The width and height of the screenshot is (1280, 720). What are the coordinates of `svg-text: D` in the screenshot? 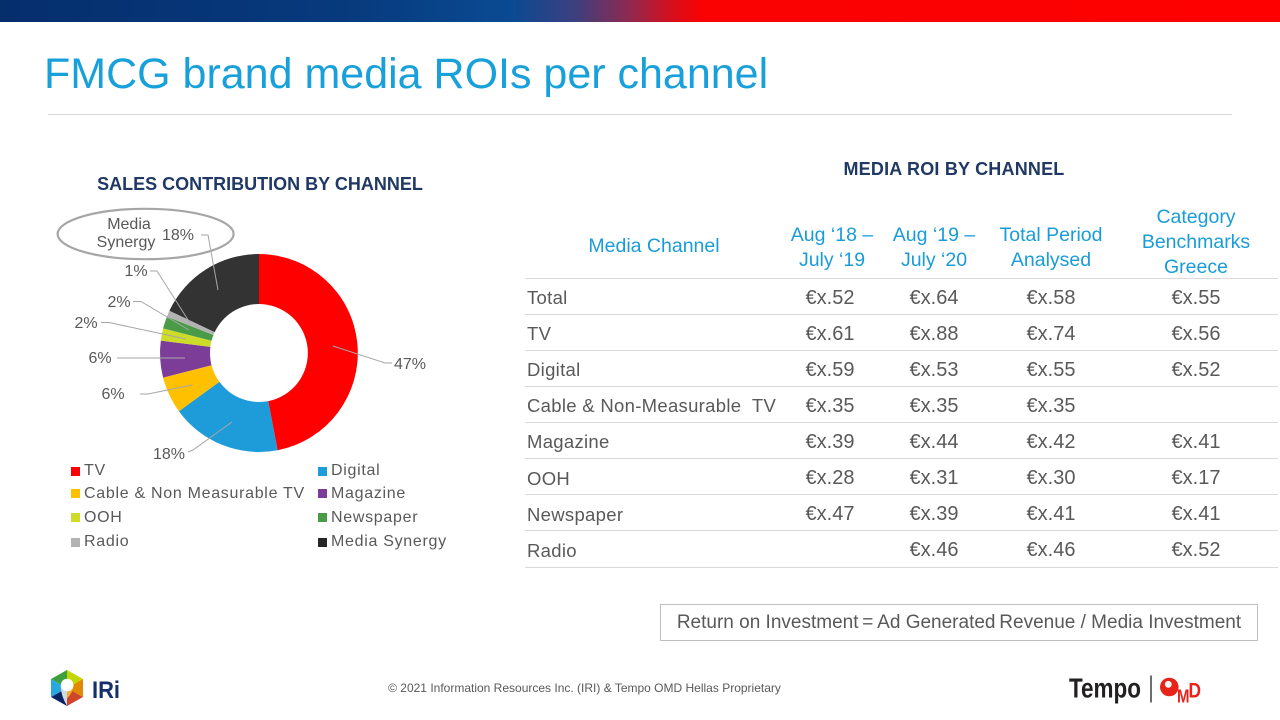 It's located at (1195, 691).